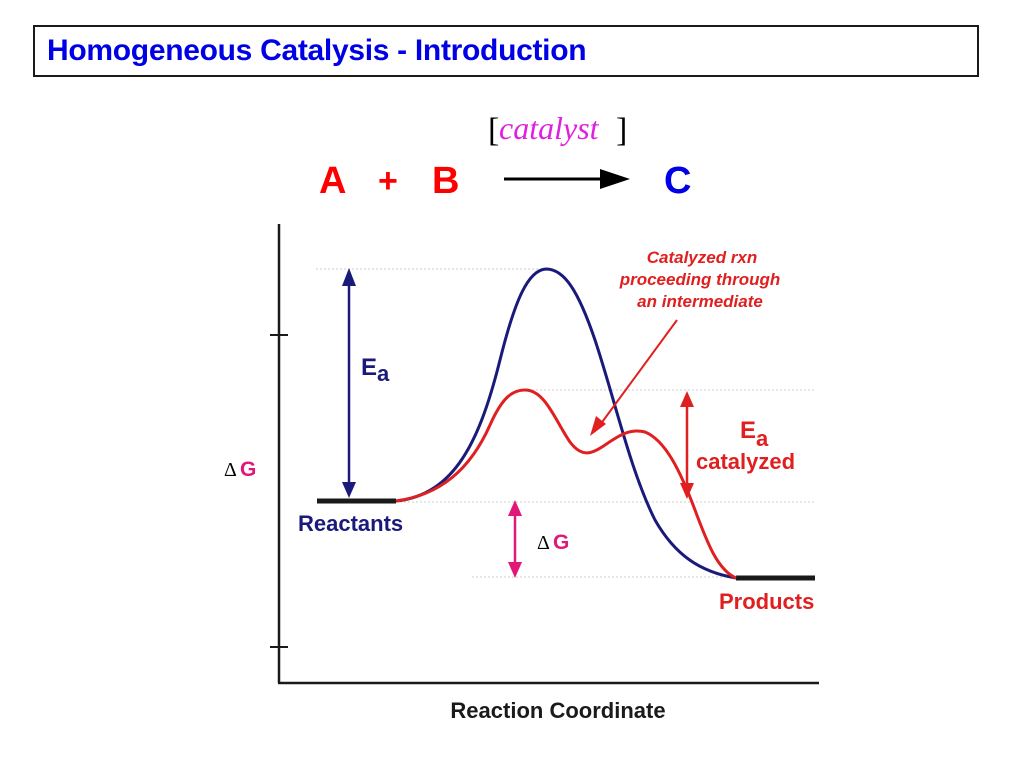 Image resolution: width=1024 pixels, height=768 pixels. What do you see at coordinates (700, 301) in the screenshot?
I see `svg-text: an intermediate` at bounding box center [700, 301].